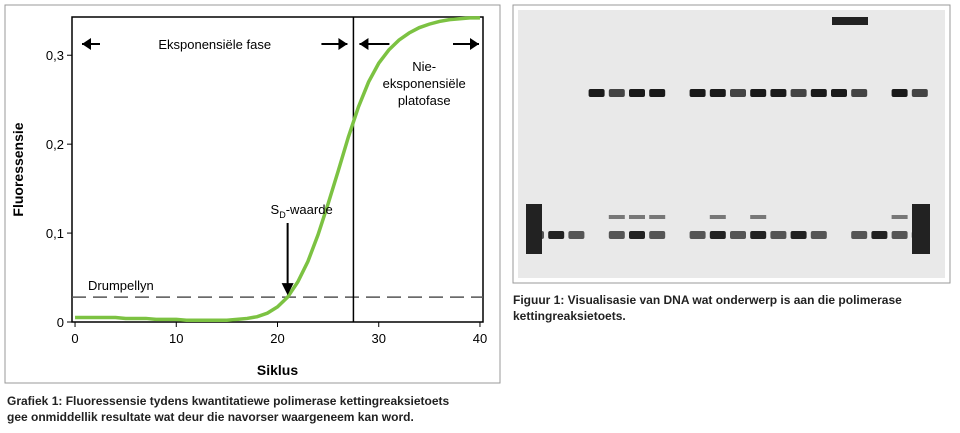  I want to click on y-axis-label: Fluoressensie, so click(18, 169).